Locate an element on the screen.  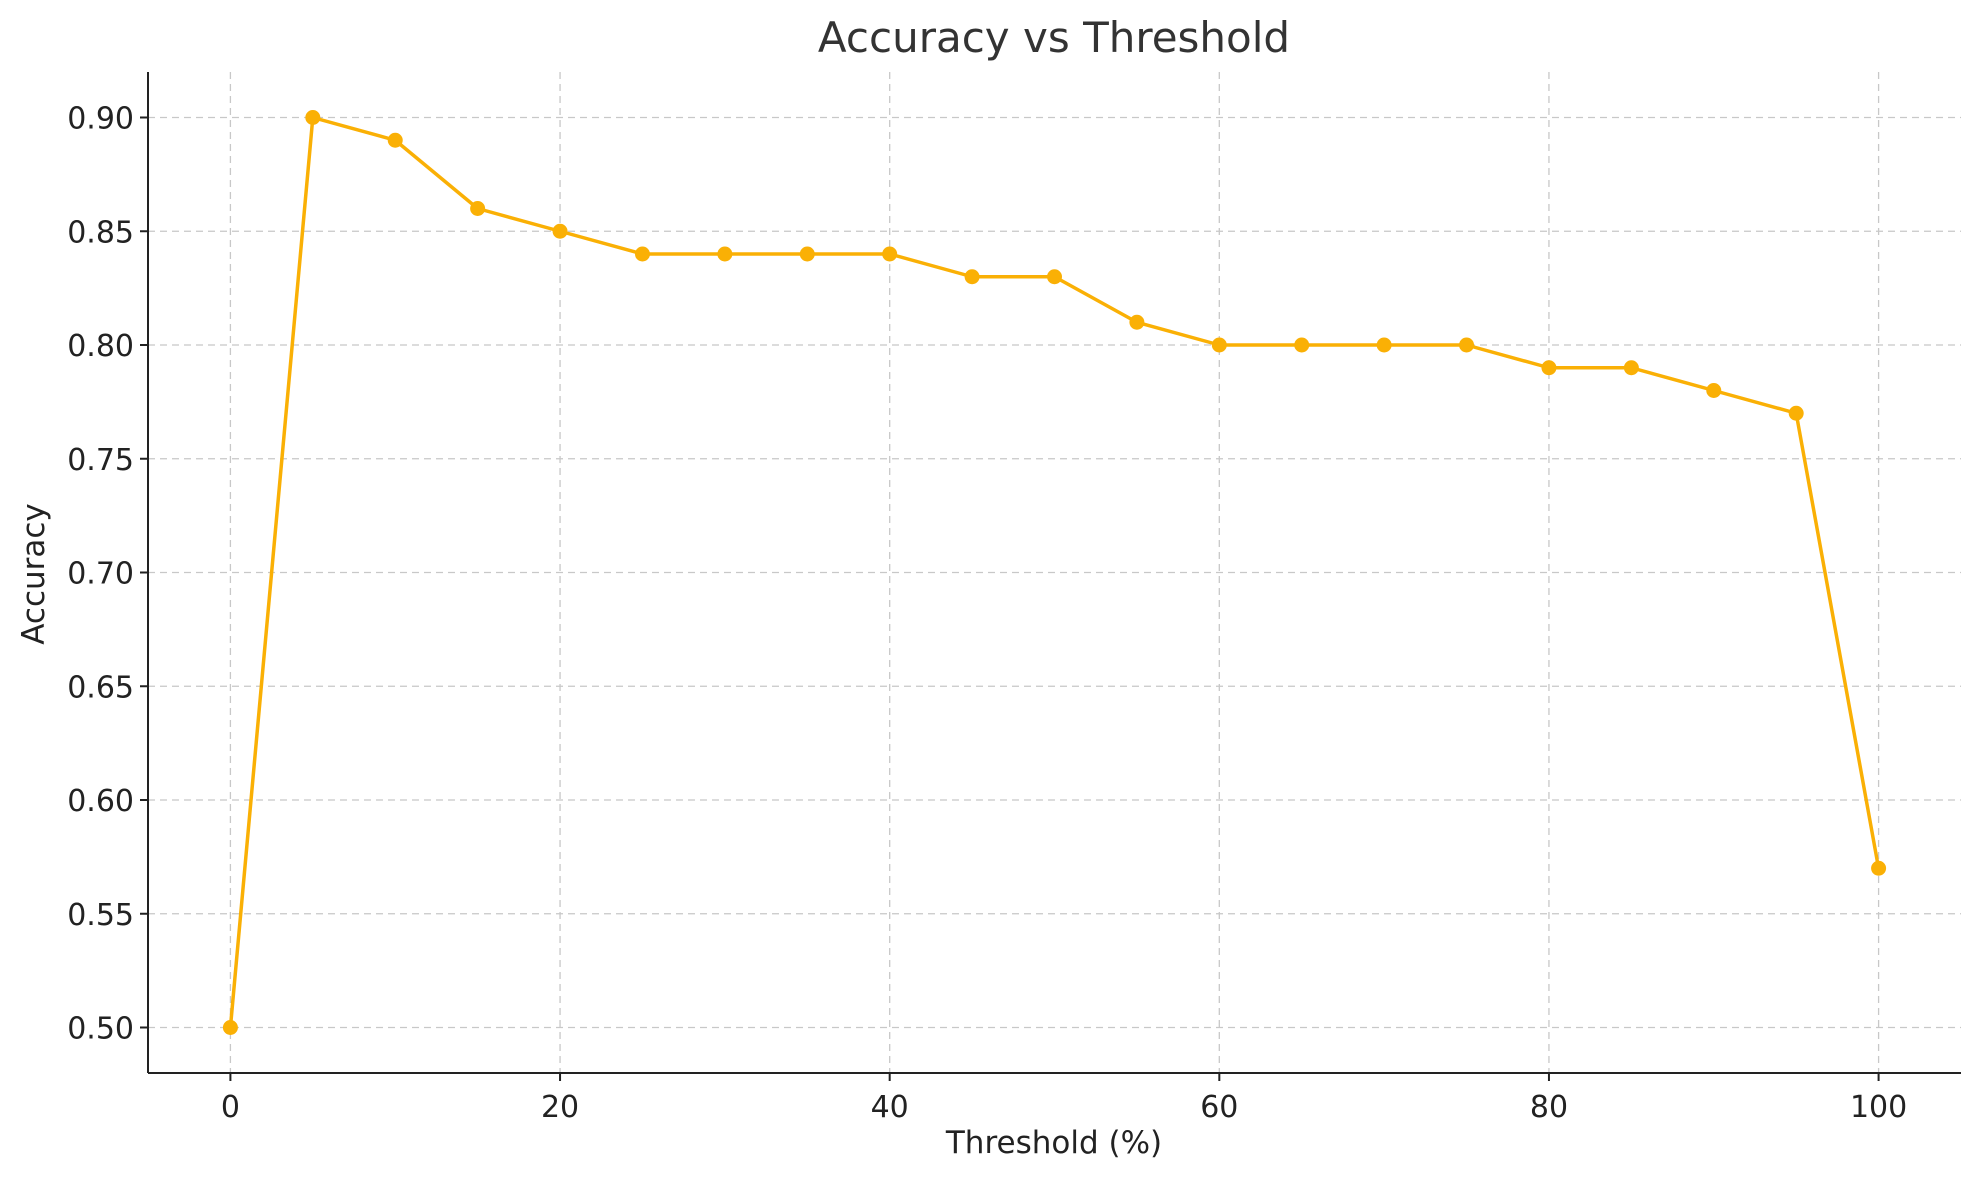
y-tick-label: 0.50 is located at coordinates (100, 1029).